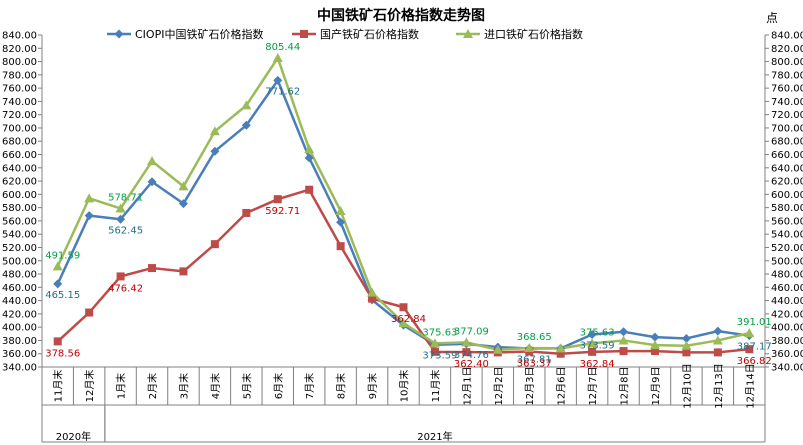  Describe the element at coordinates (121, 386) in the screenshot. I see `x-tick-label: 1月末` at that location.